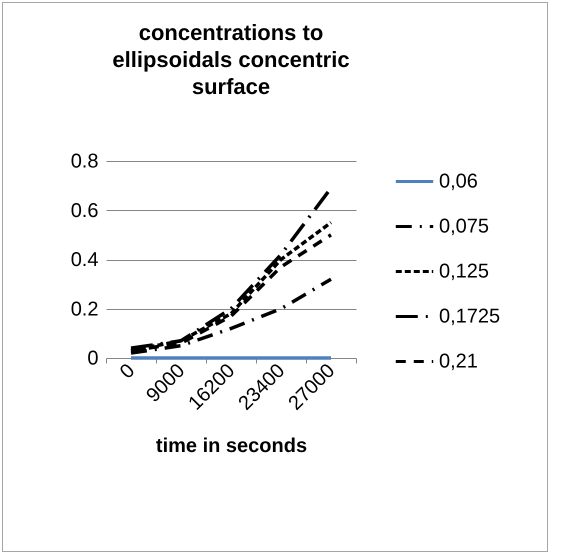 The image size is (583, 558). I want to click on legend-label: 0,075, so click(464, 227).